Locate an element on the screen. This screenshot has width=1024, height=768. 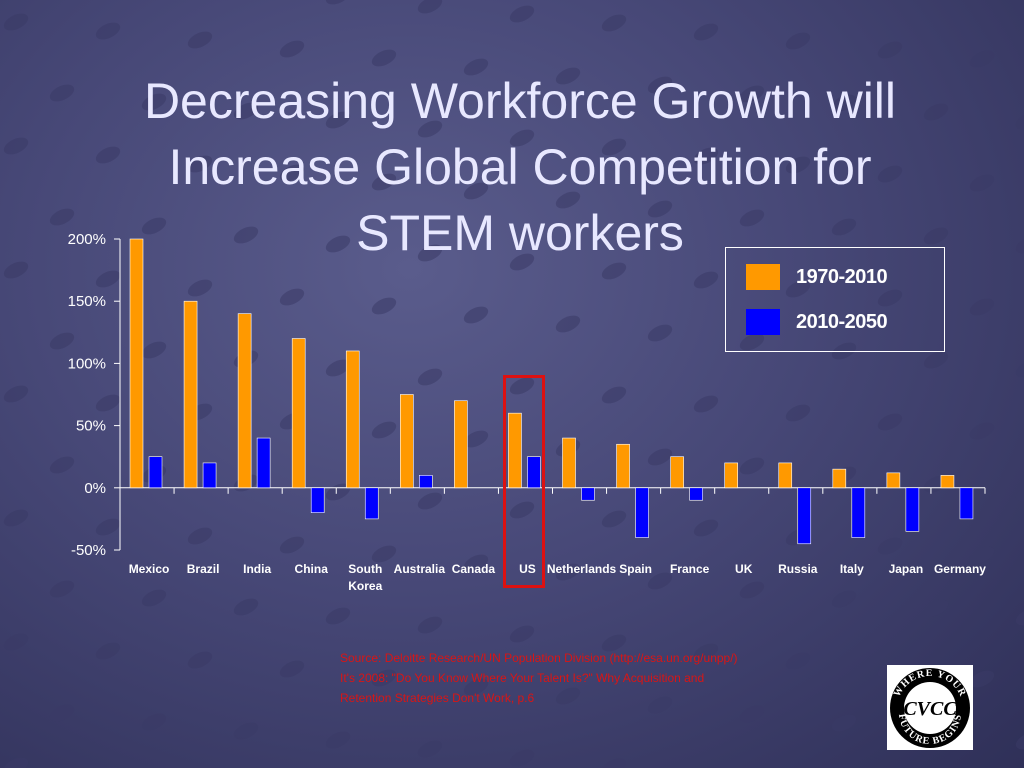
legend-label: 1970-2010 is located at coordinates (842, 276).